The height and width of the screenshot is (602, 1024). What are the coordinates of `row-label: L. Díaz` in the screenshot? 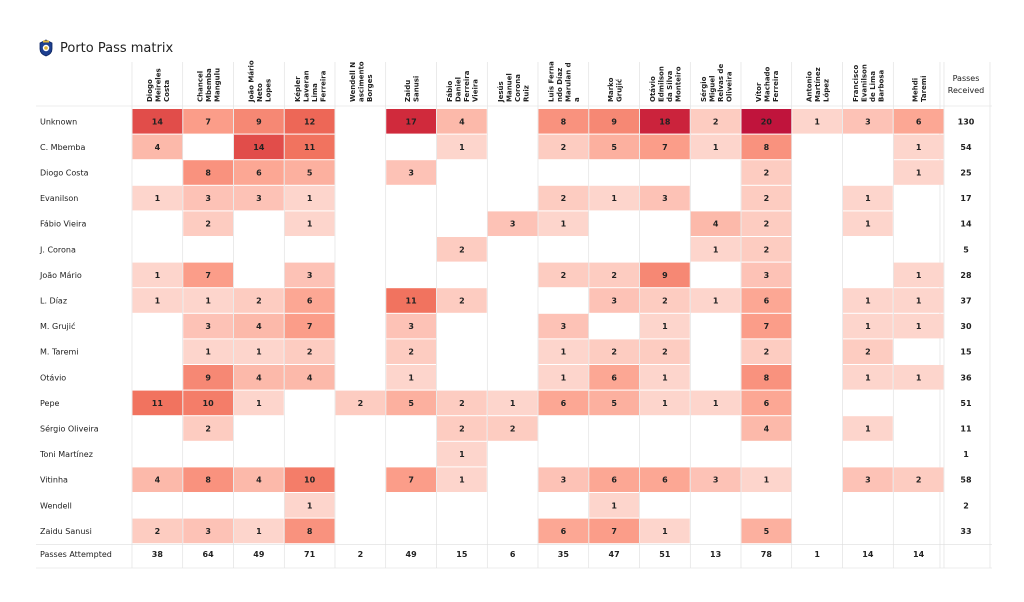 It's located at (53, 301).